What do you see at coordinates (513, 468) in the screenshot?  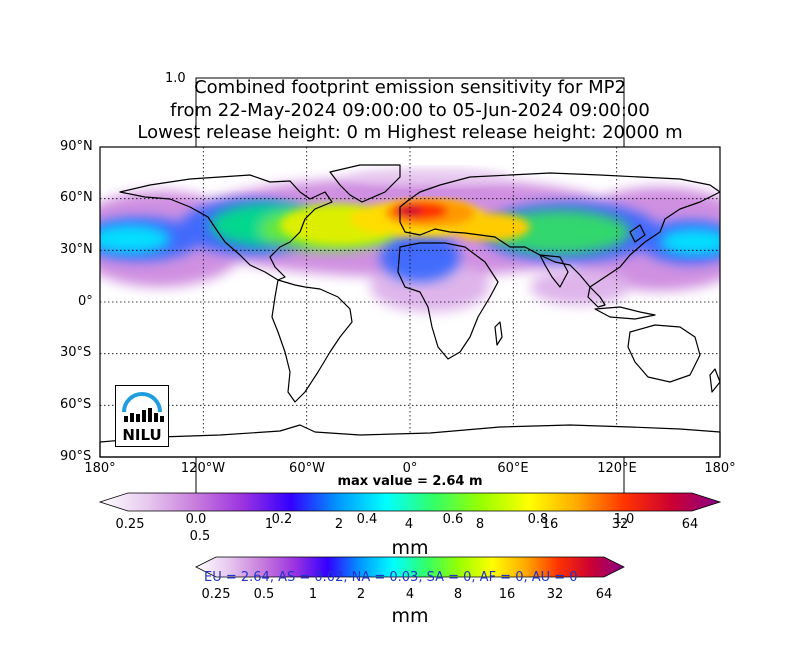 I see `lon-label-60e: 60°E` at bounding box center [513, 468].